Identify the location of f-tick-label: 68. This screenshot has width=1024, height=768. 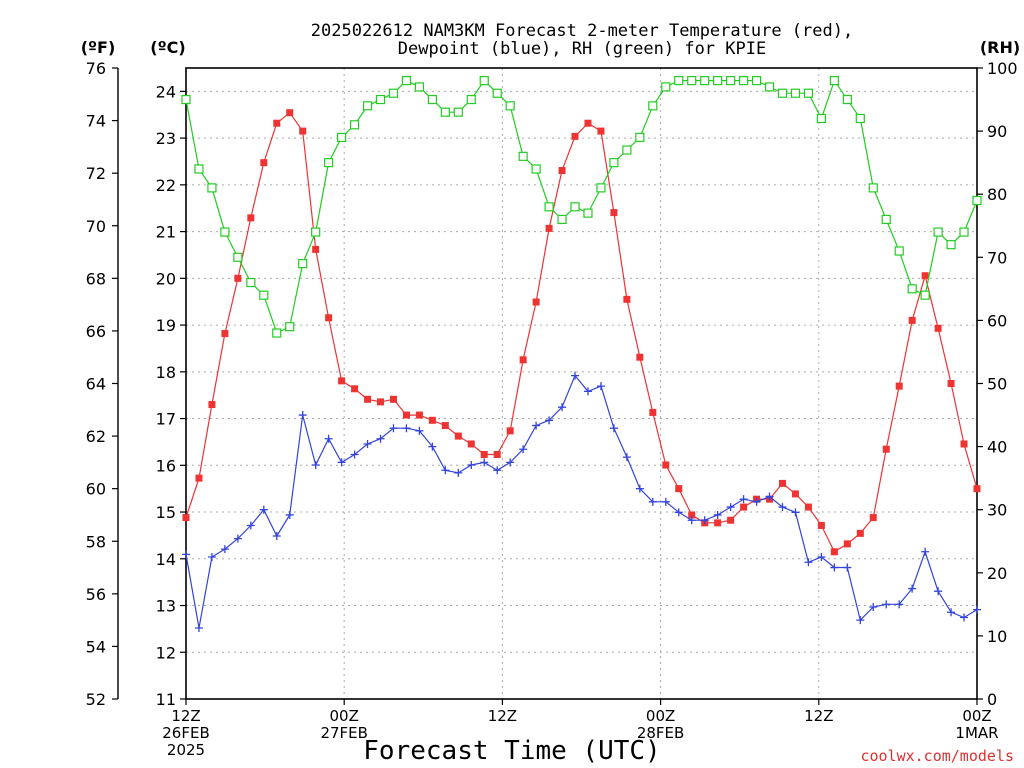
(96, 278).